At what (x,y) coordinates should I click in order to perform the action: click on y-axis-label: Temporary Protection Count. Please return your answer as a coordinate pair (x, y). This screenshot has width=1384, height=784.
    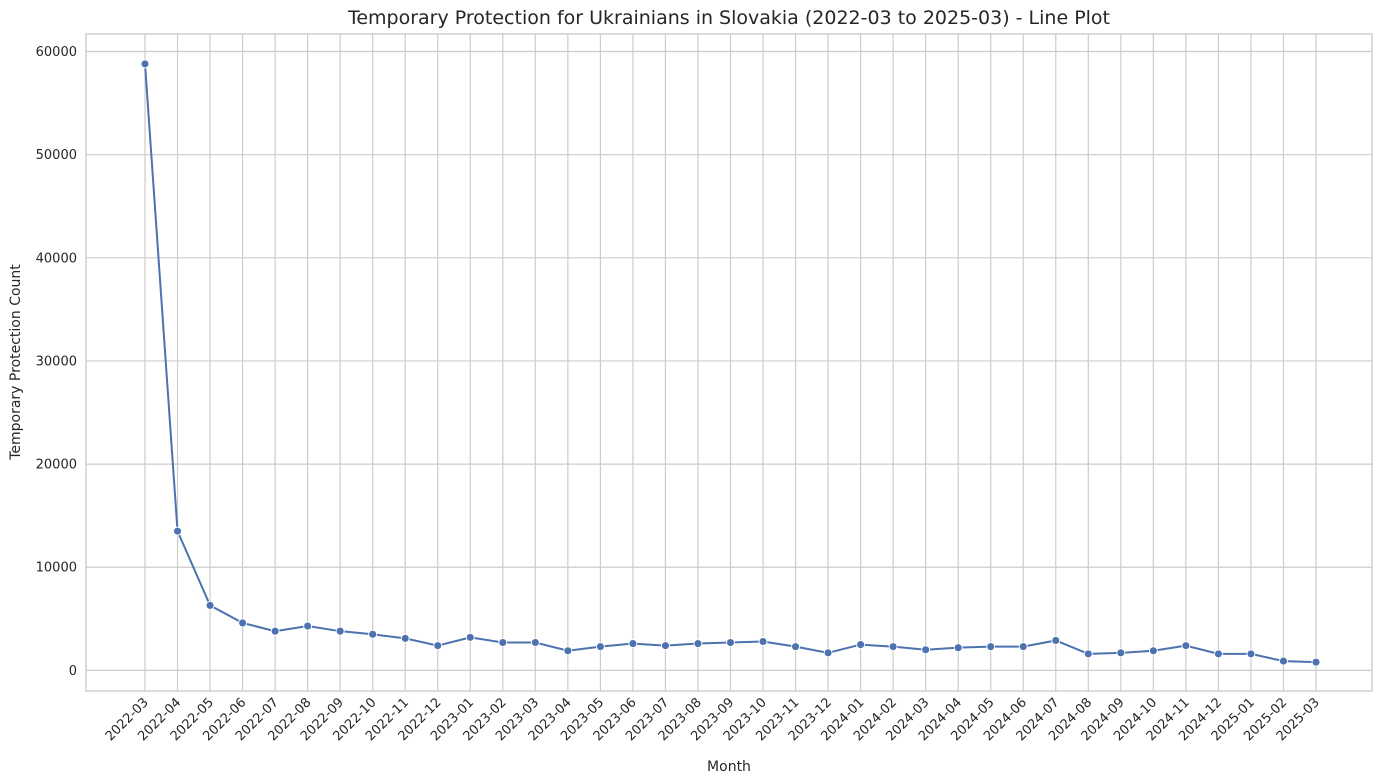
    Looking at the image, I should click on (16, 362).